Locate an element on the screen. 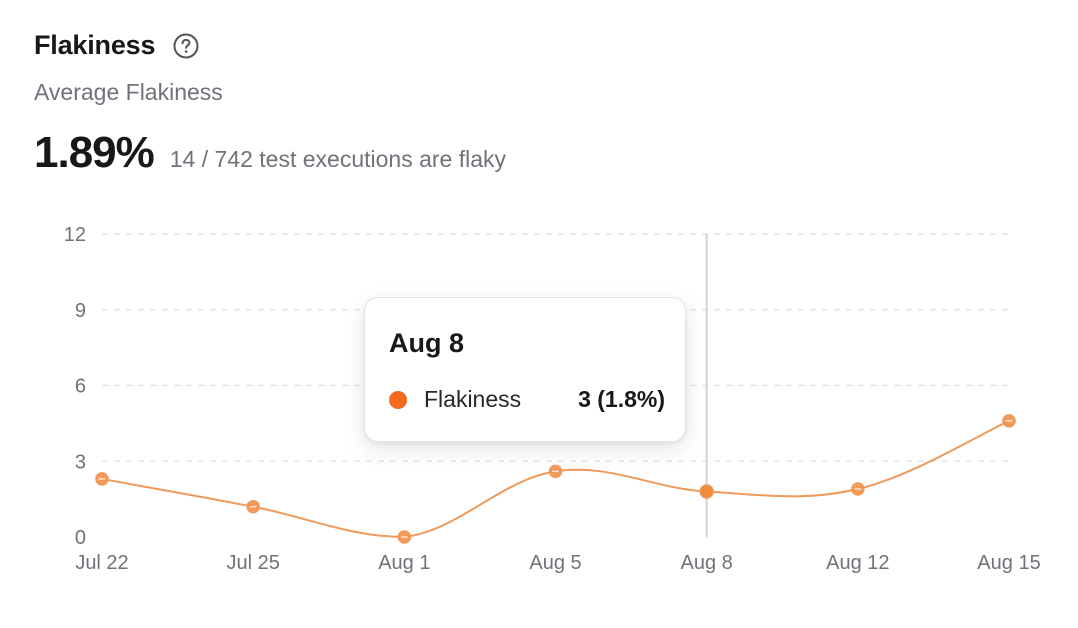  tooltip-series-label: Flakiness is located at coordinates (473, 399).